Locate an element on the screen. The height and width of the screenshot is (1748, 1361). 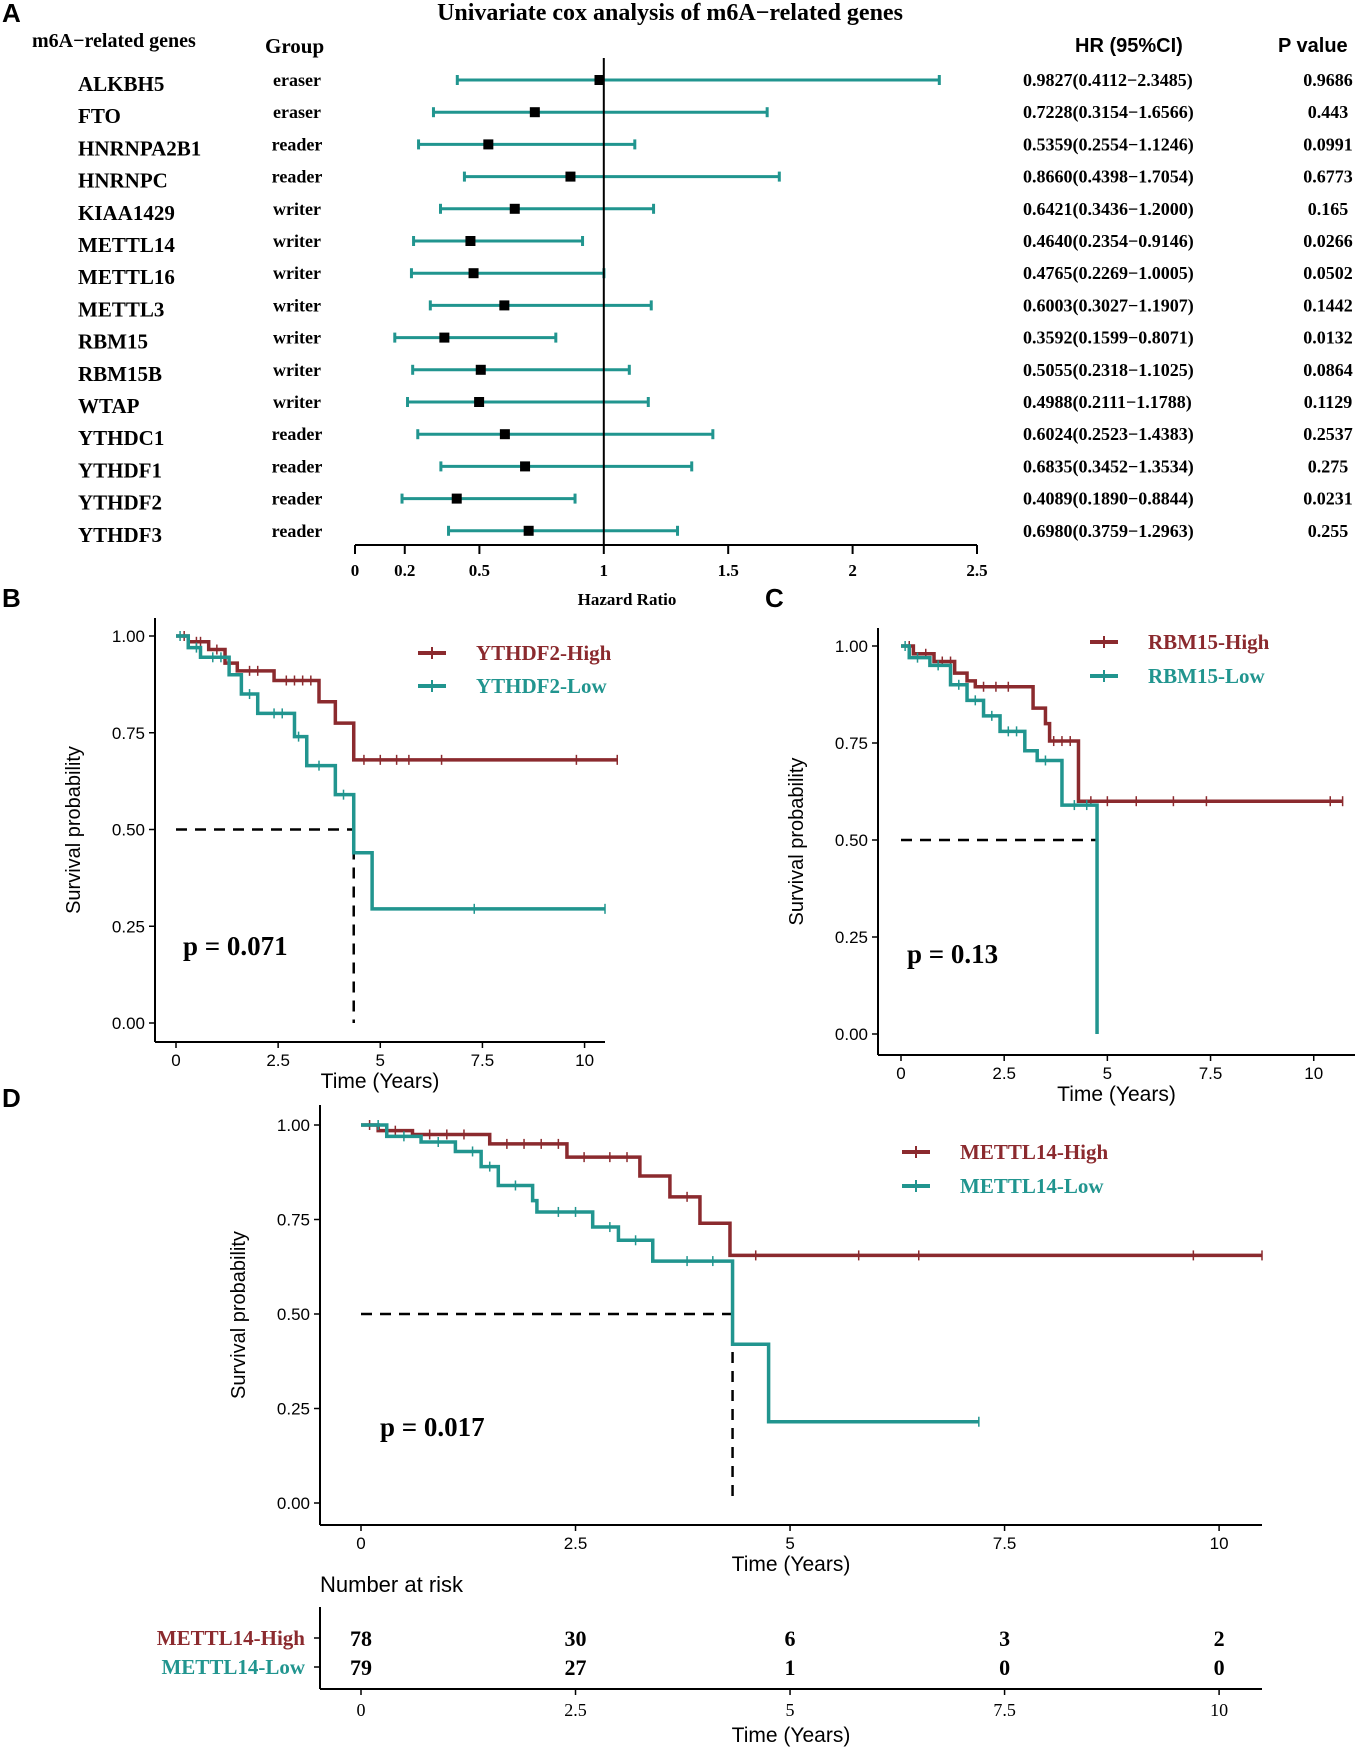
forest-row: METTL16 writer 0.4765(0.2269−1.0005) 0.0502 is located at coordinates (715, 276).